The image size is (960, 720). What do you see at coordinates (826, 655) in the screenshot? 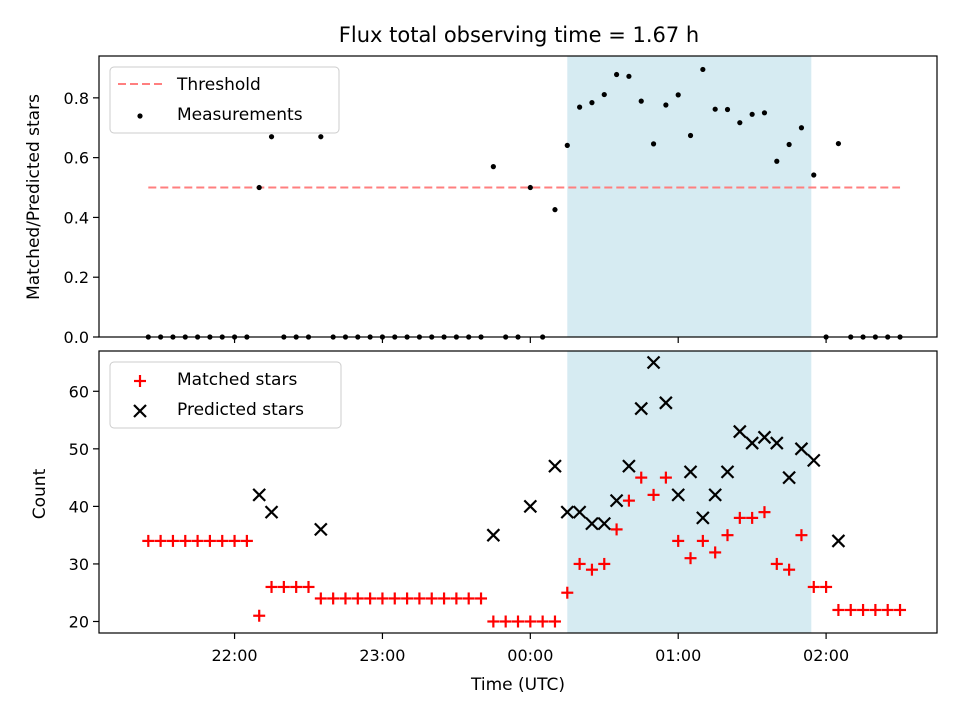
I see `x-tick-label: 02:00` at bounding box center [826, 655].